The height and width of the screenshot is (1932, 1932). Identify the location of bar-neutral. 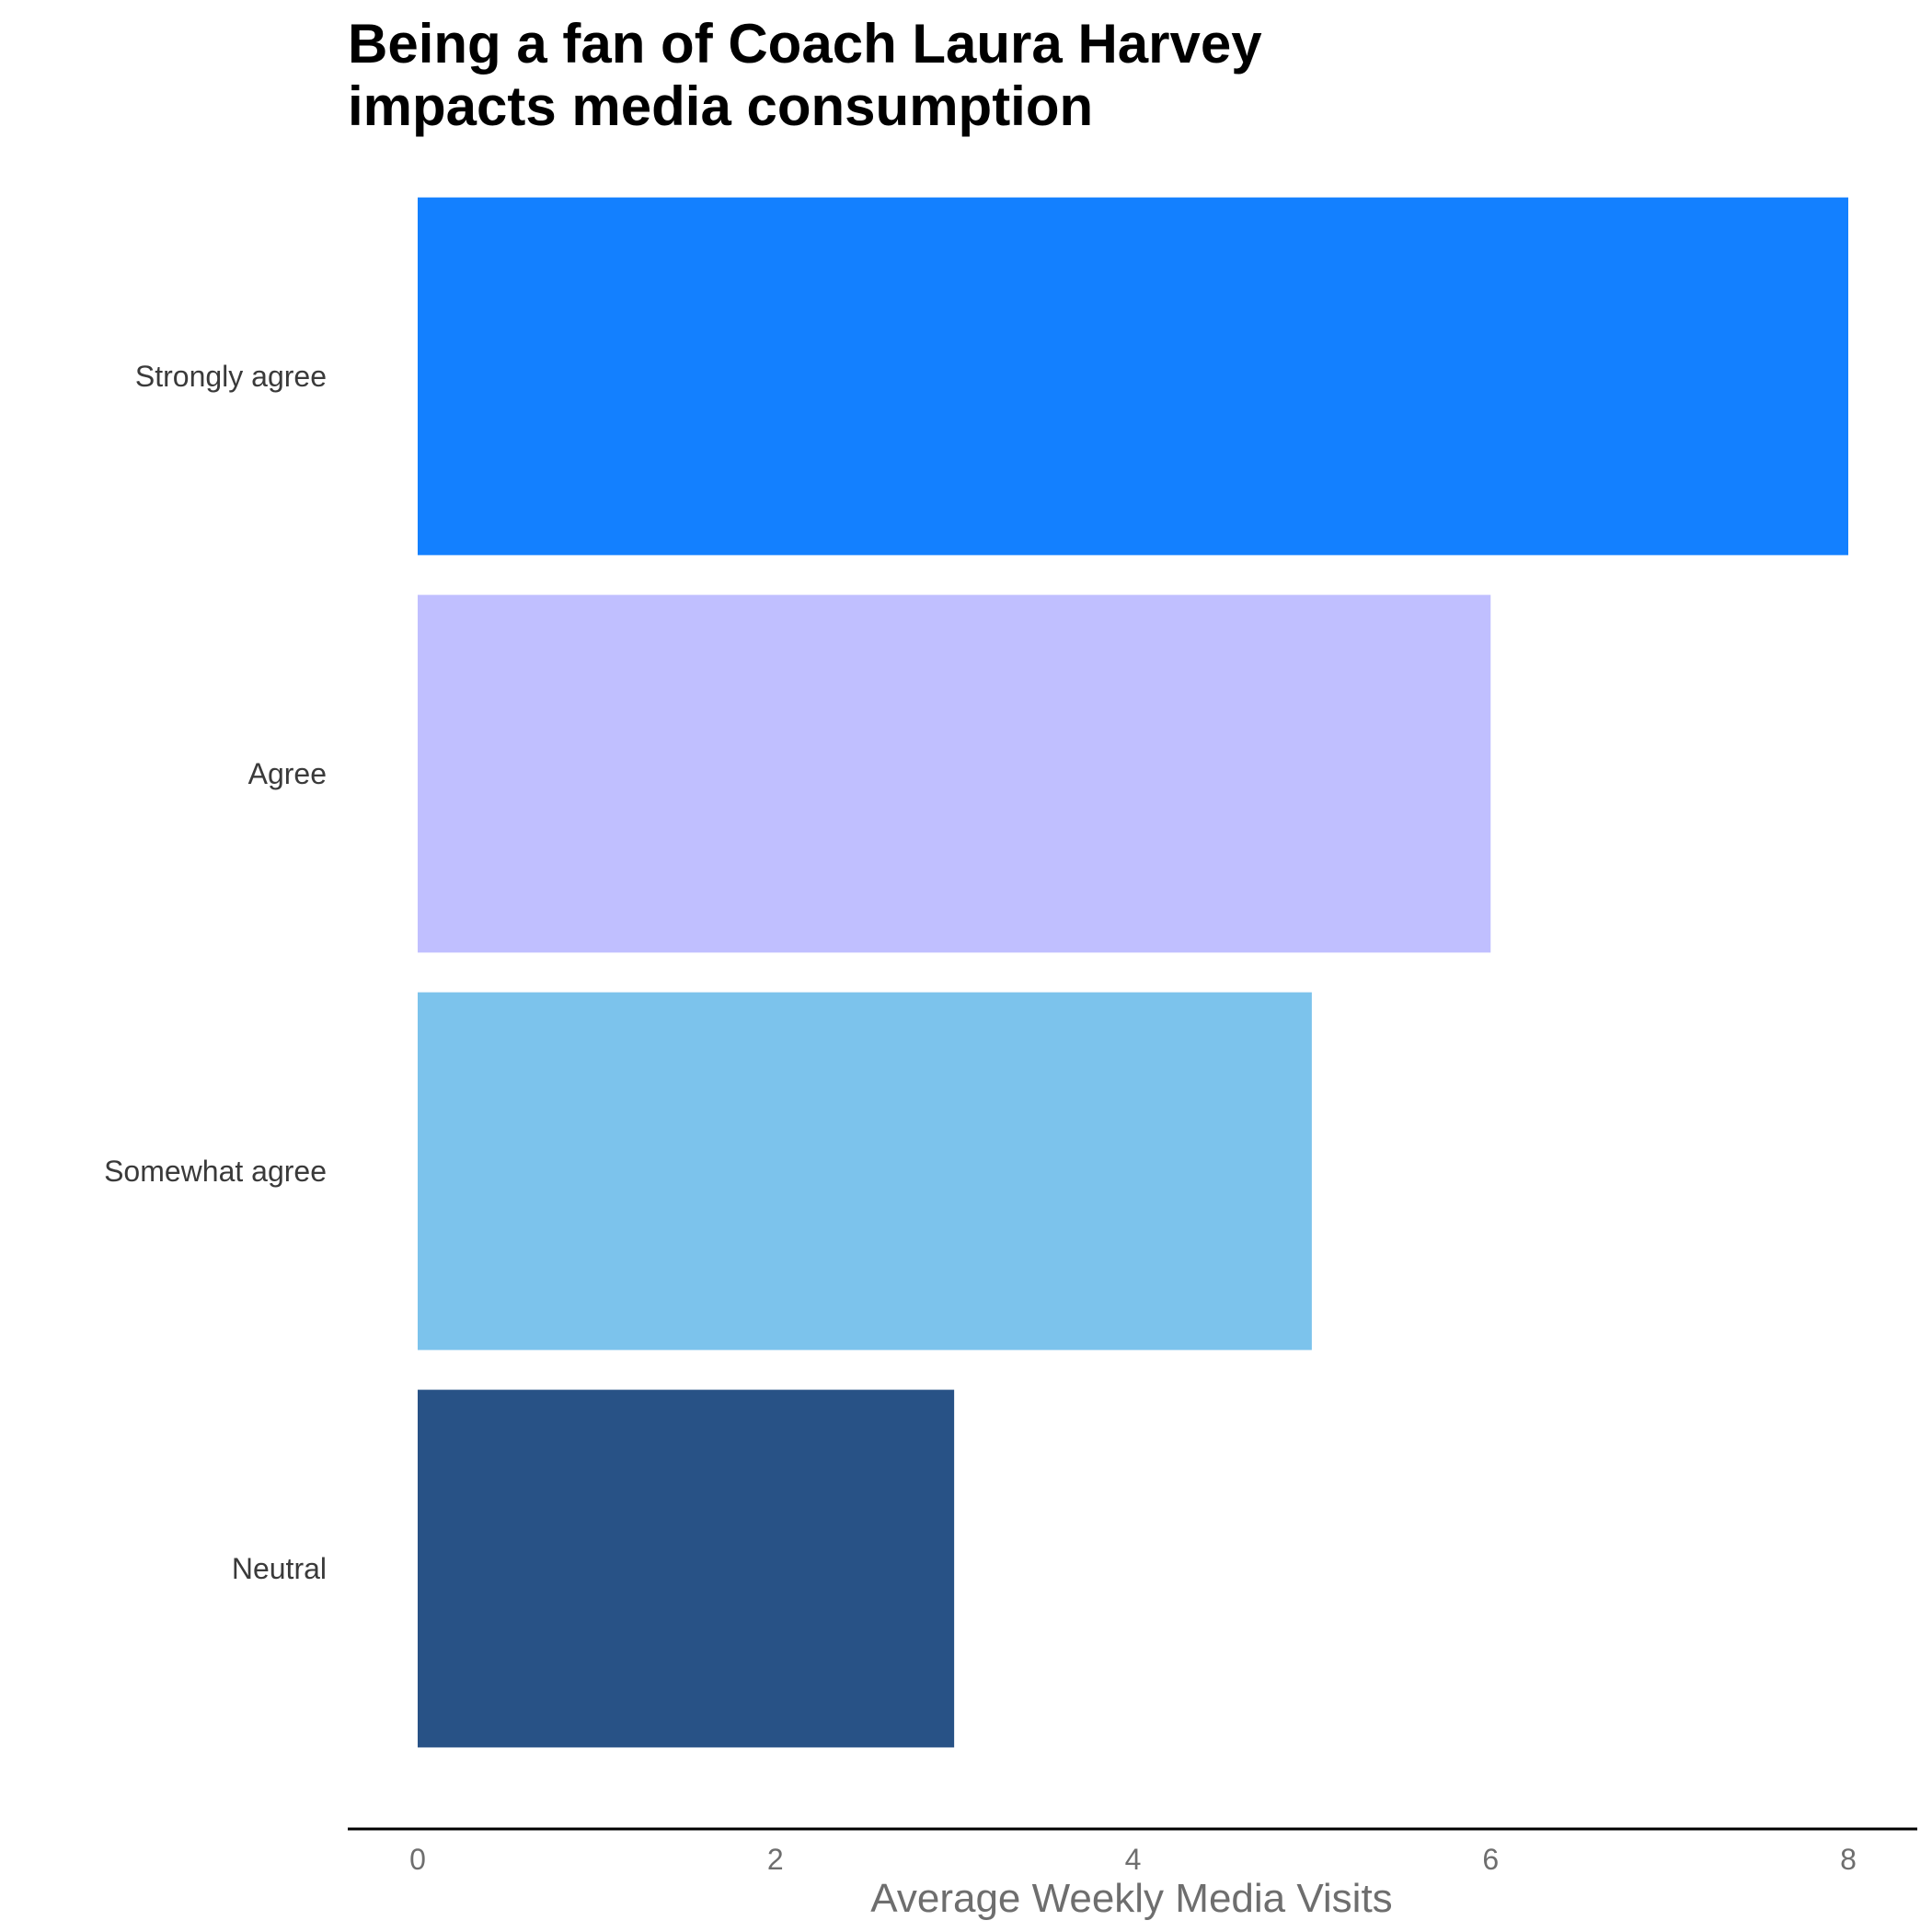
(686, 1568).